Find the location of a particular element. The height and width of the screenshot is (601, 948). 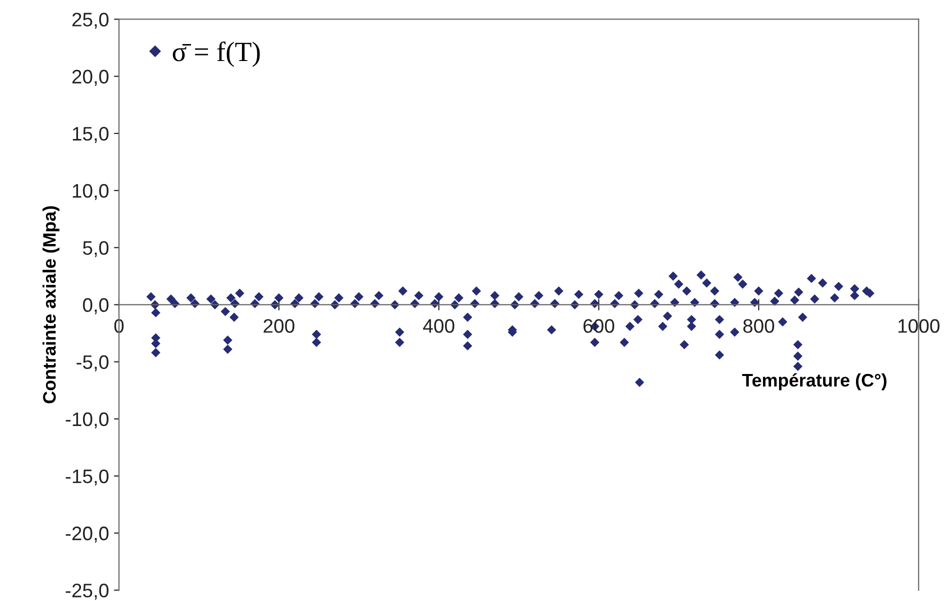

x-axis-title: Température (C°) is located at coordinates (814, 381).